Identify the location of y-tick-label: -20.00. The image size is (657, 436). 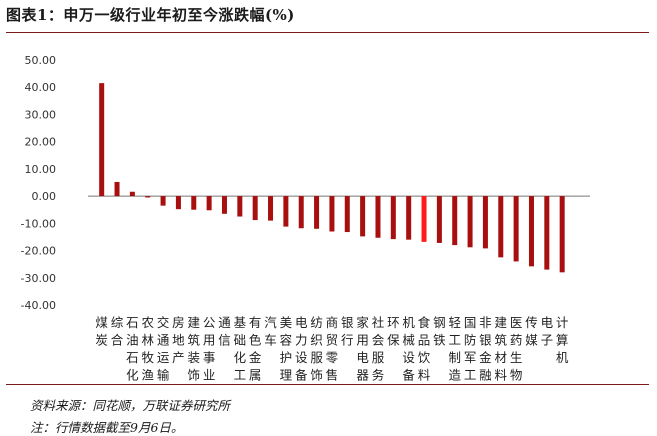
(38, 251).